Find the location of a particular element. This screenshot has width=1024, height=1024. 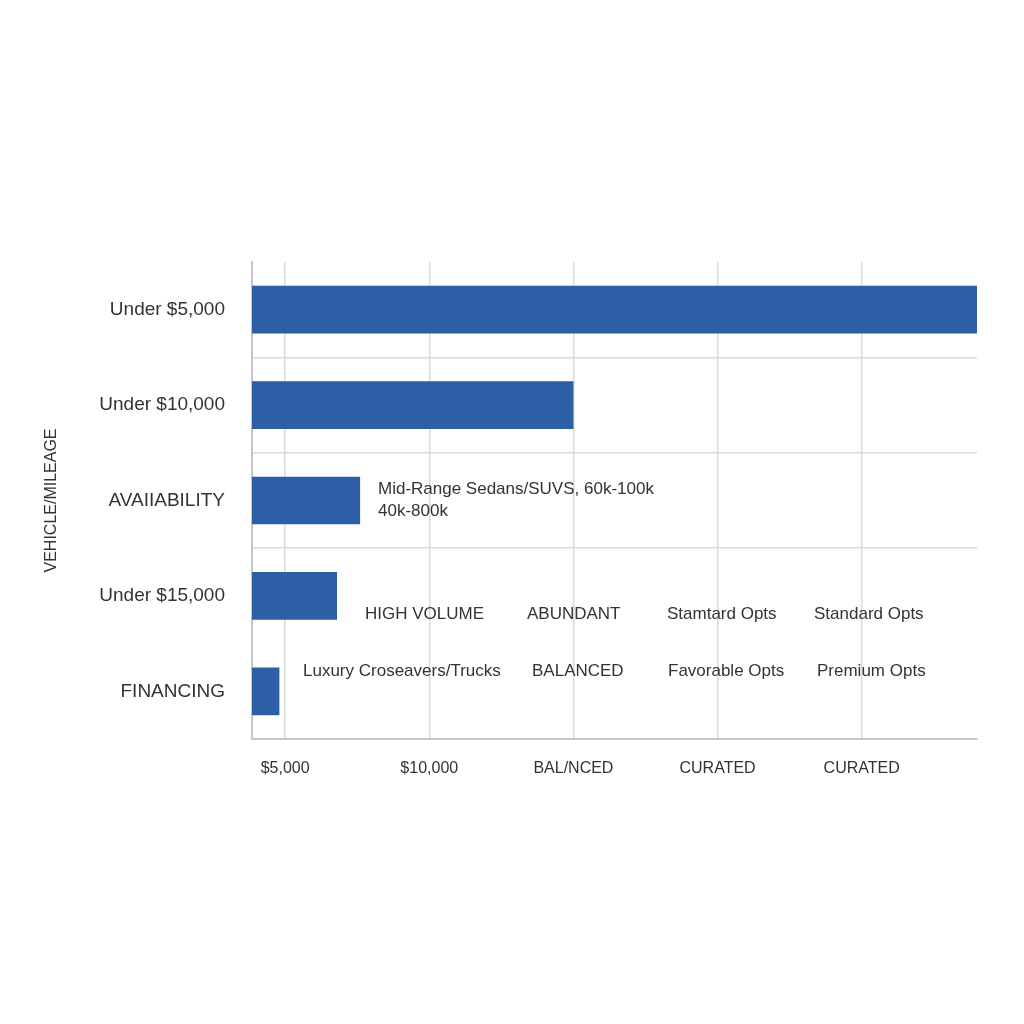

x-tick-label: $10,000 is located at coordinates (429, 768).